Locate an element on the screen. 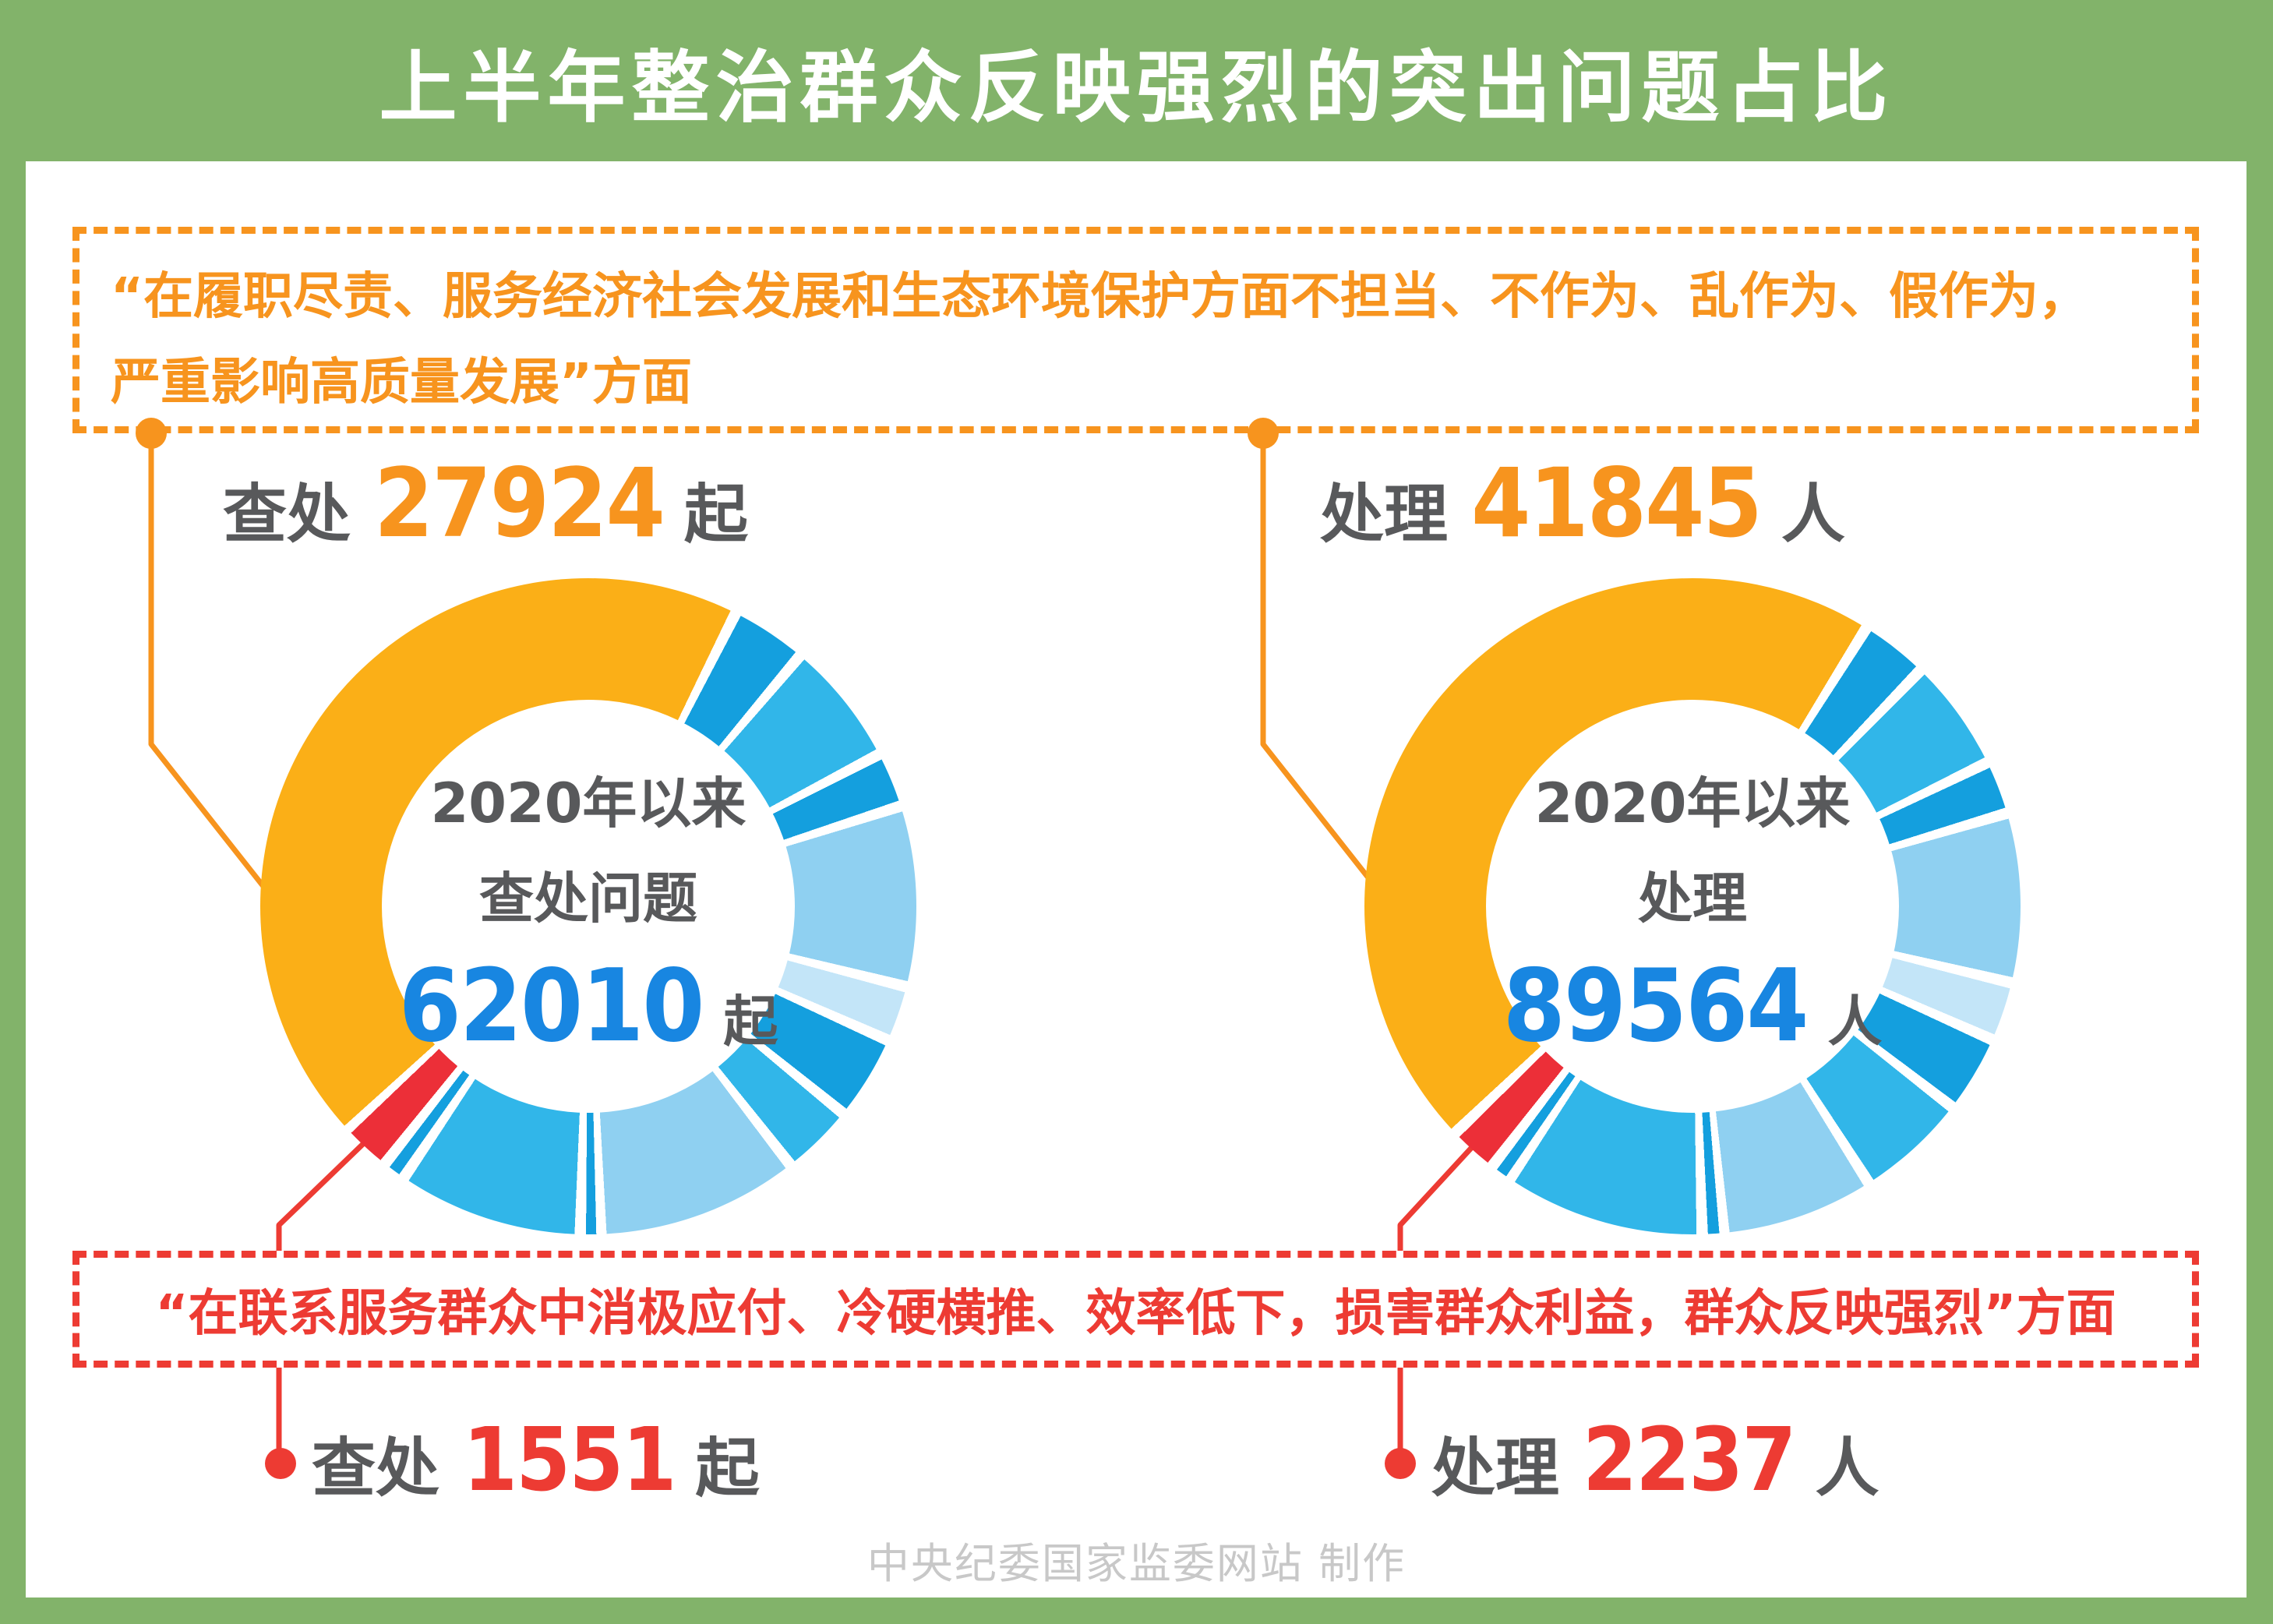 Image resolution: width=2273 pixels, height=1624 pixels. stat-top-left-value: 27924 is located at coordinates (519, 503).